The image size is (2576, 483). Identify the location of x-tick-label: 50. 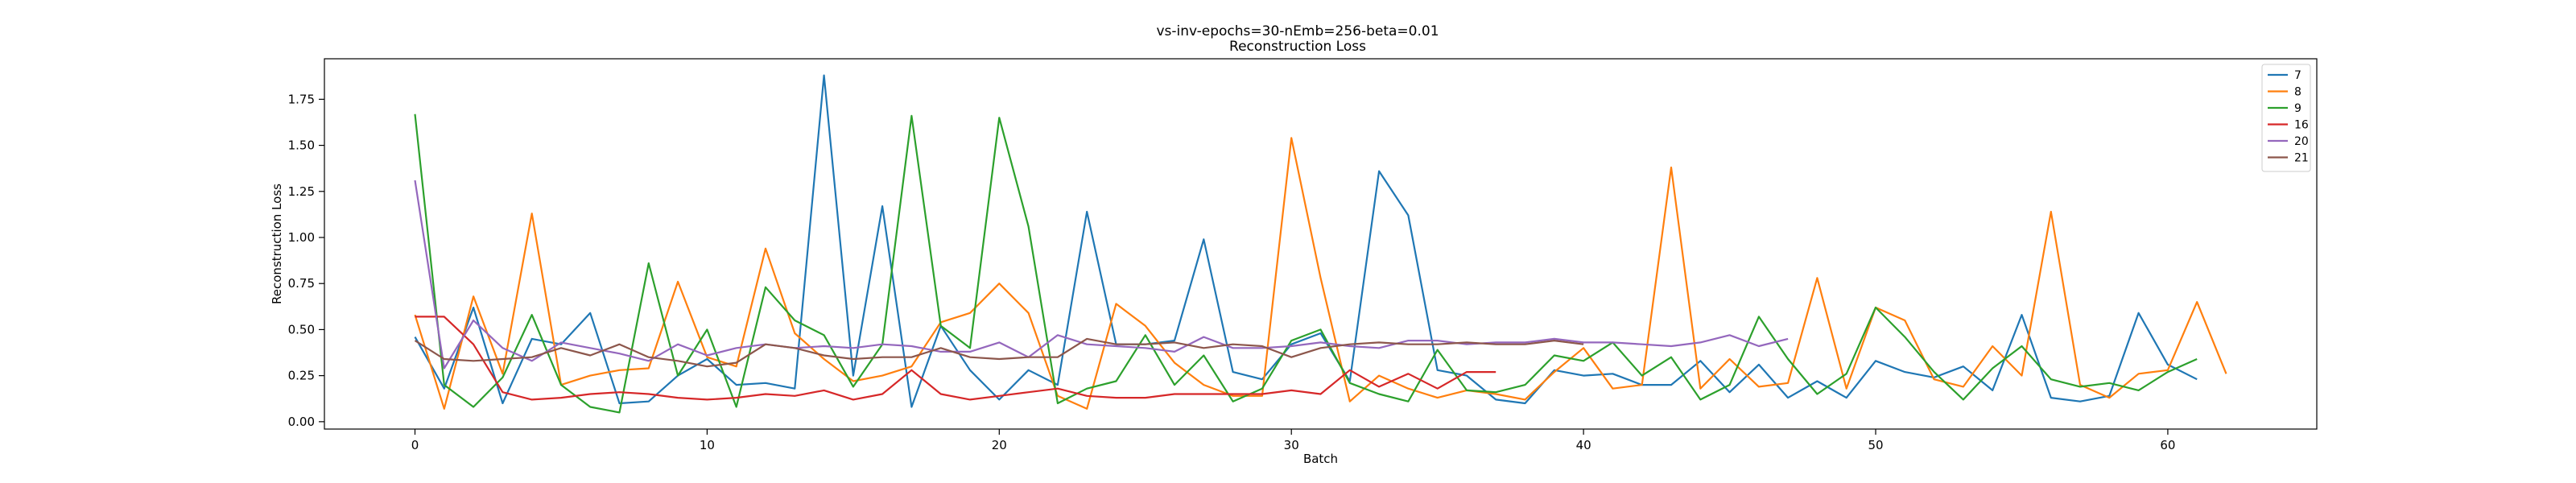
(1875, 445).